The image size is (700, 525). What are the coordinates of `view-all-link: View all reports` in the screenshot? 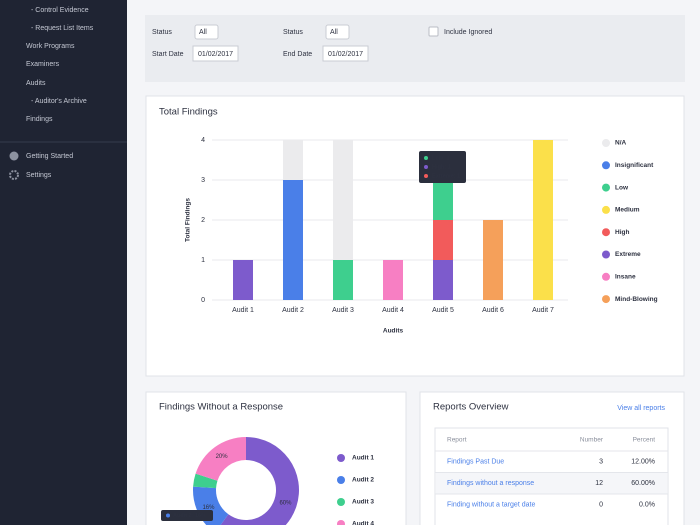 It's located at (641, 408).